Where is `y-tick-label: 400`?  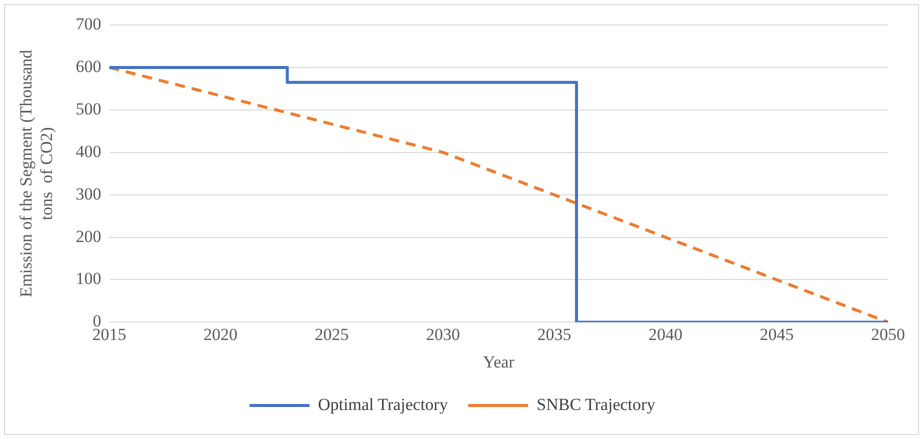
y-tick-label: 400 is located at coordinates (89, 151).